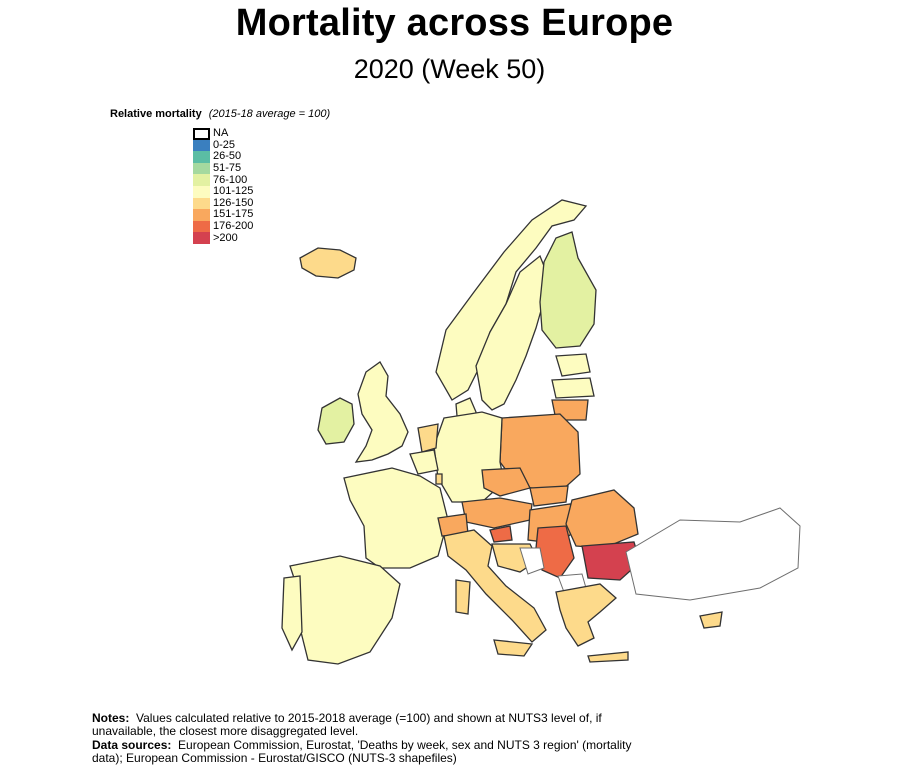  I want to click on legend-item-over-200: >200, so click(223, 238).